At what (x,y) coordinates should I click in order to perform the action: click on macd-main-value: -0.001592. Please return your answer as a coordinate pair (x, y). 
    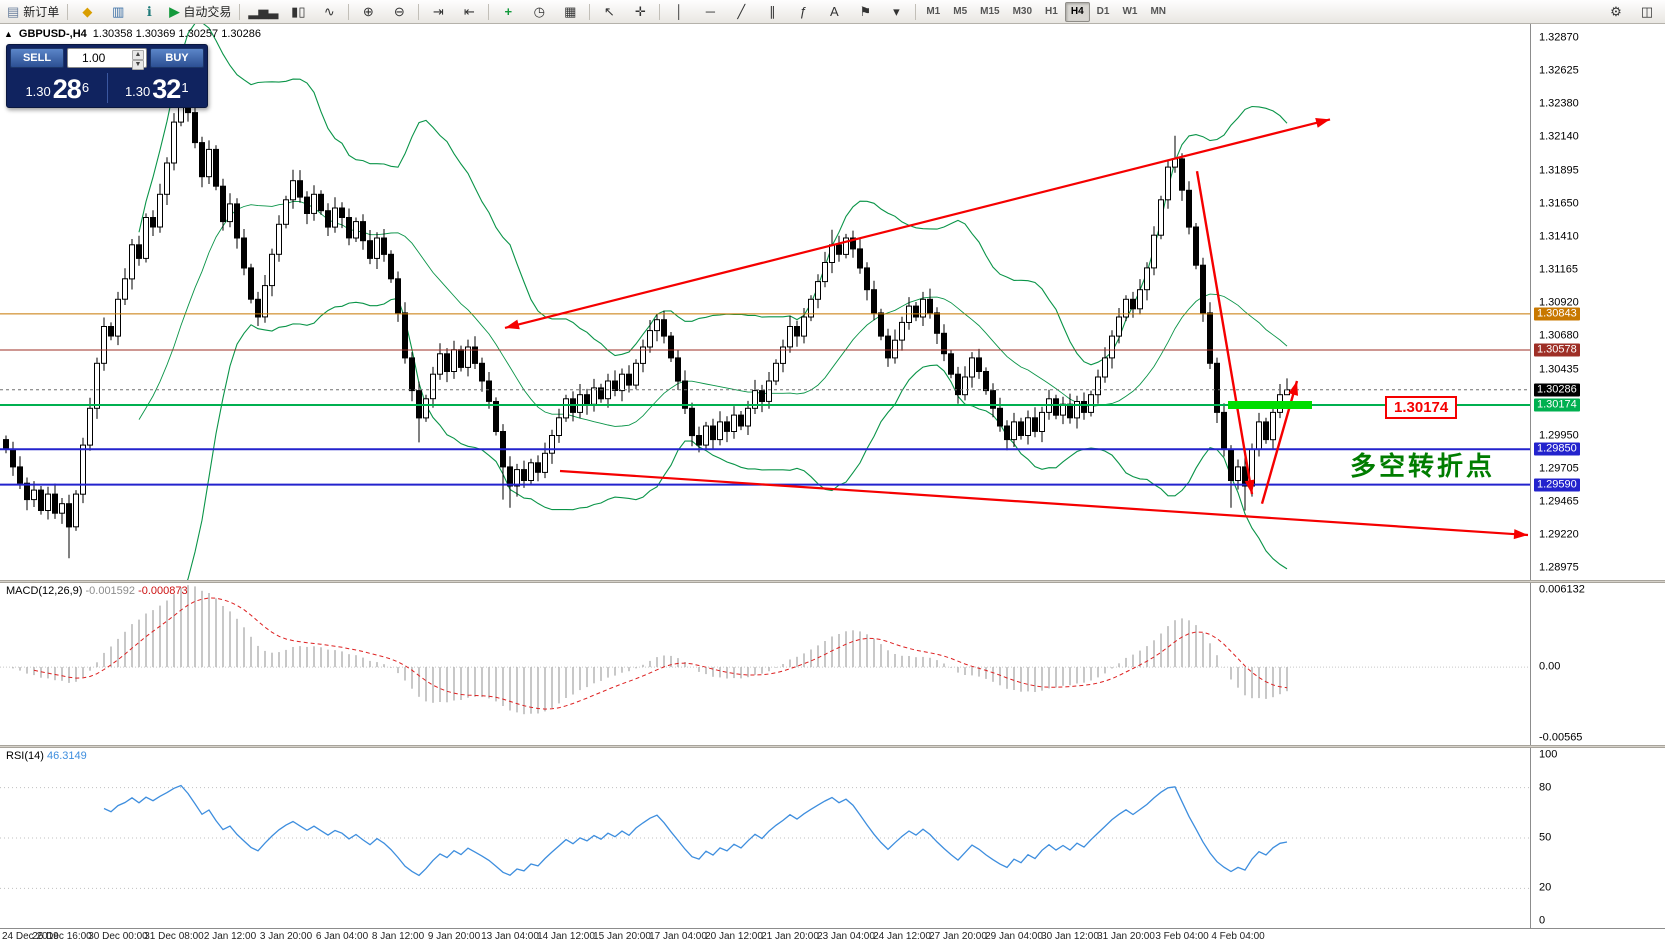
    Looking at the image, I should click on (110, 591).